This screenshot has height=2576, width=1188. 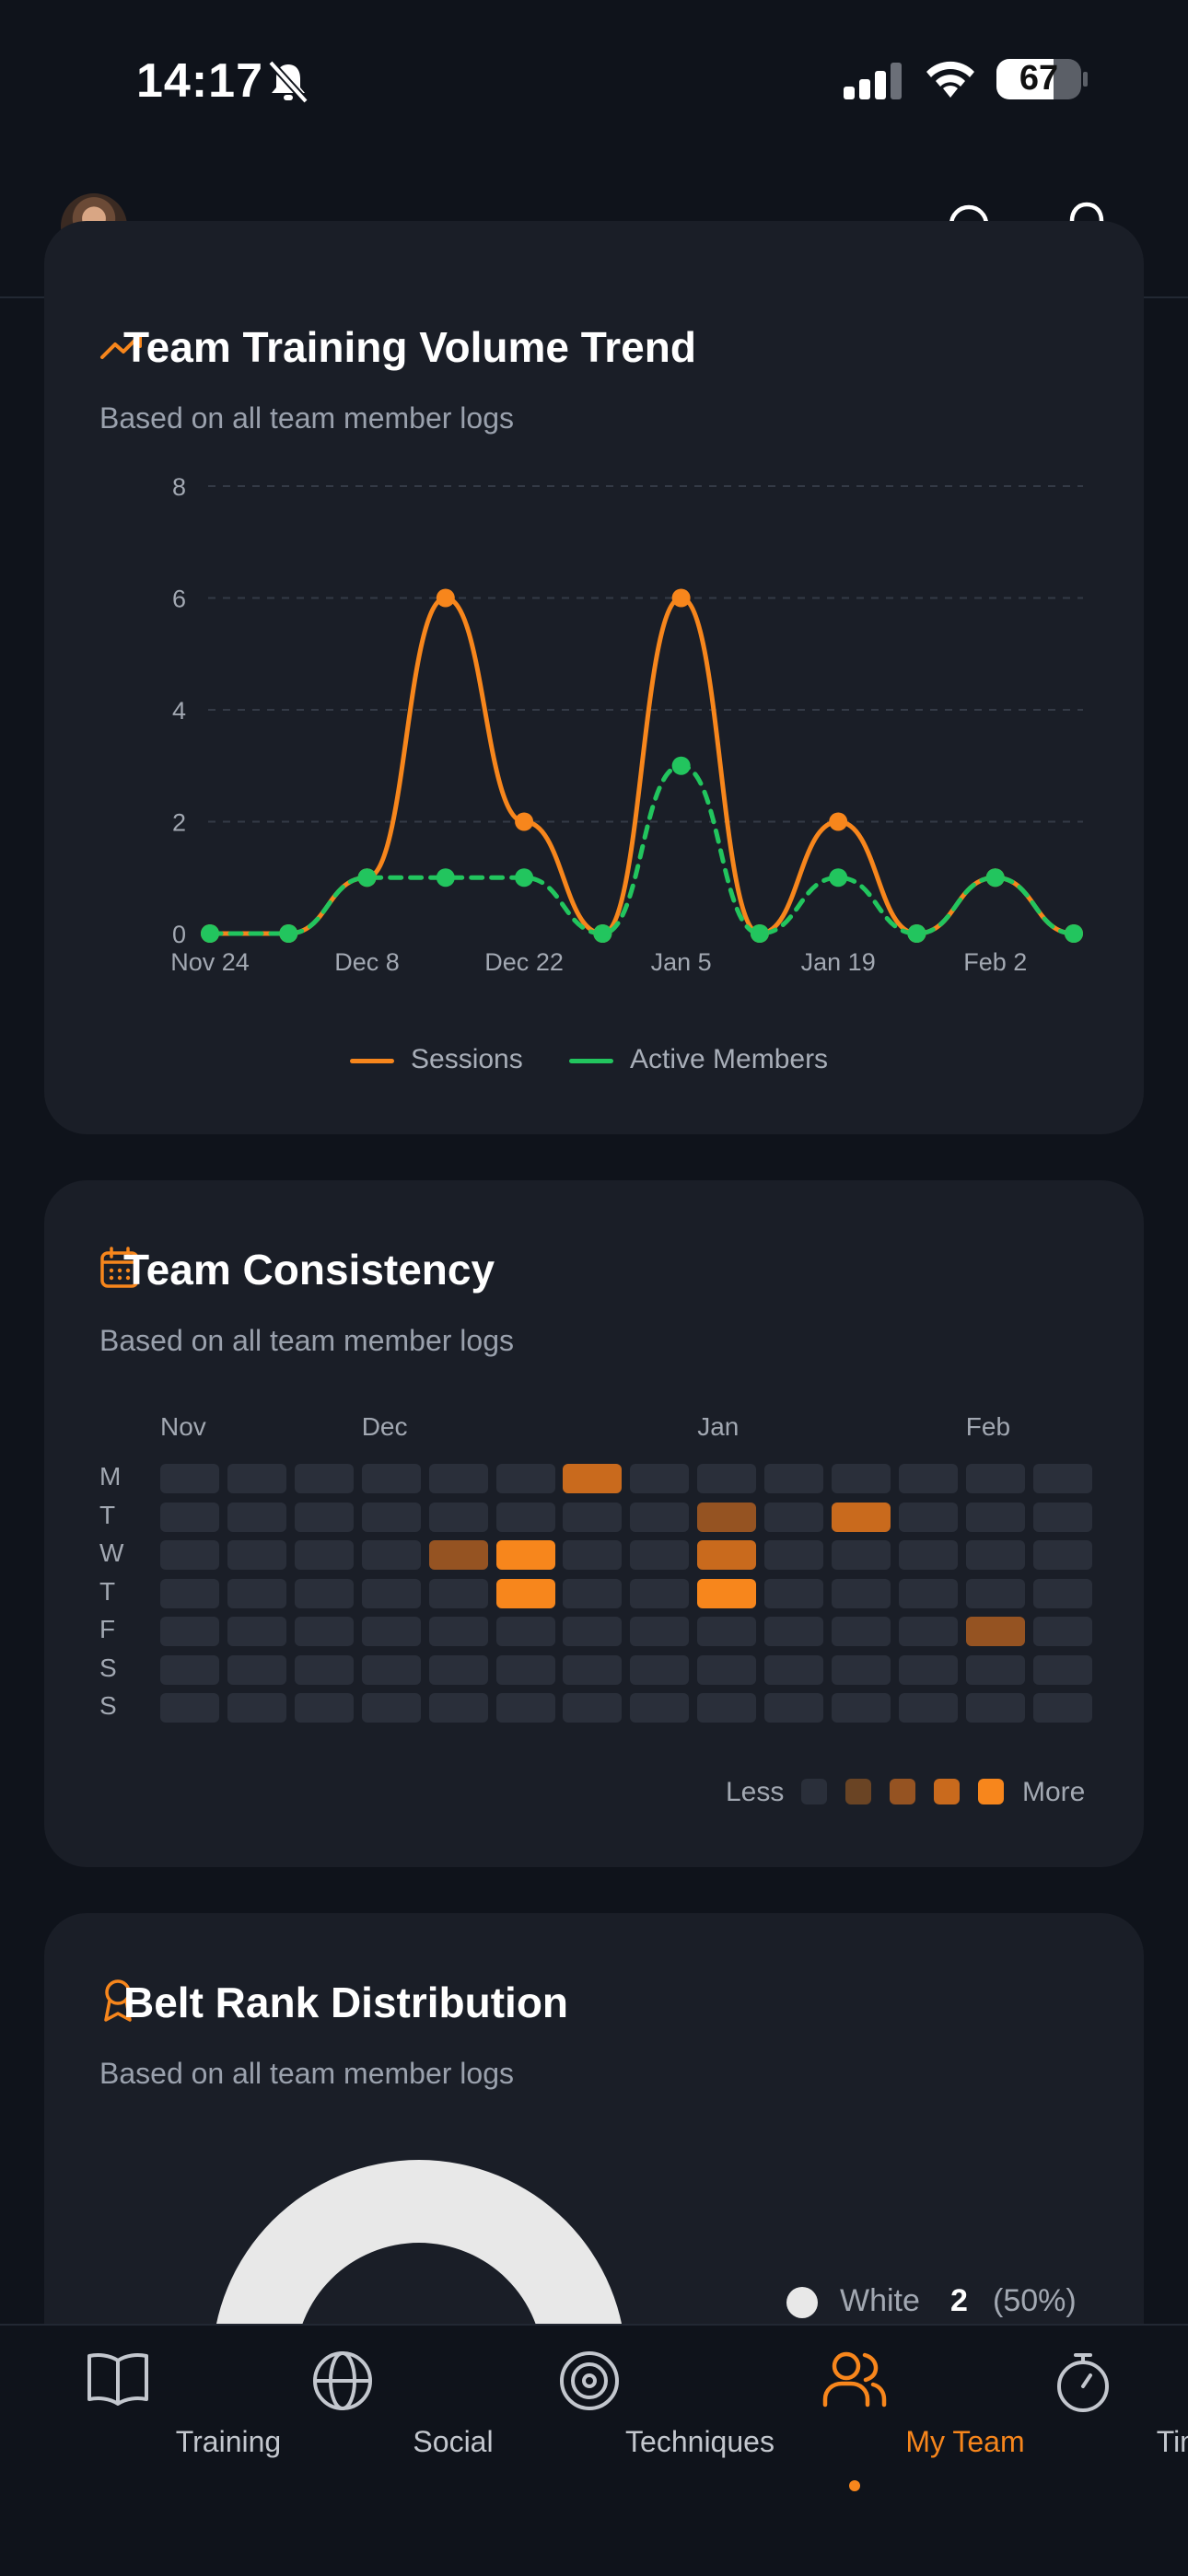 What do you see at coordinates (342, 2380) in the screenshot?
I see `globe-icon` at bounding box center [342, 2380].